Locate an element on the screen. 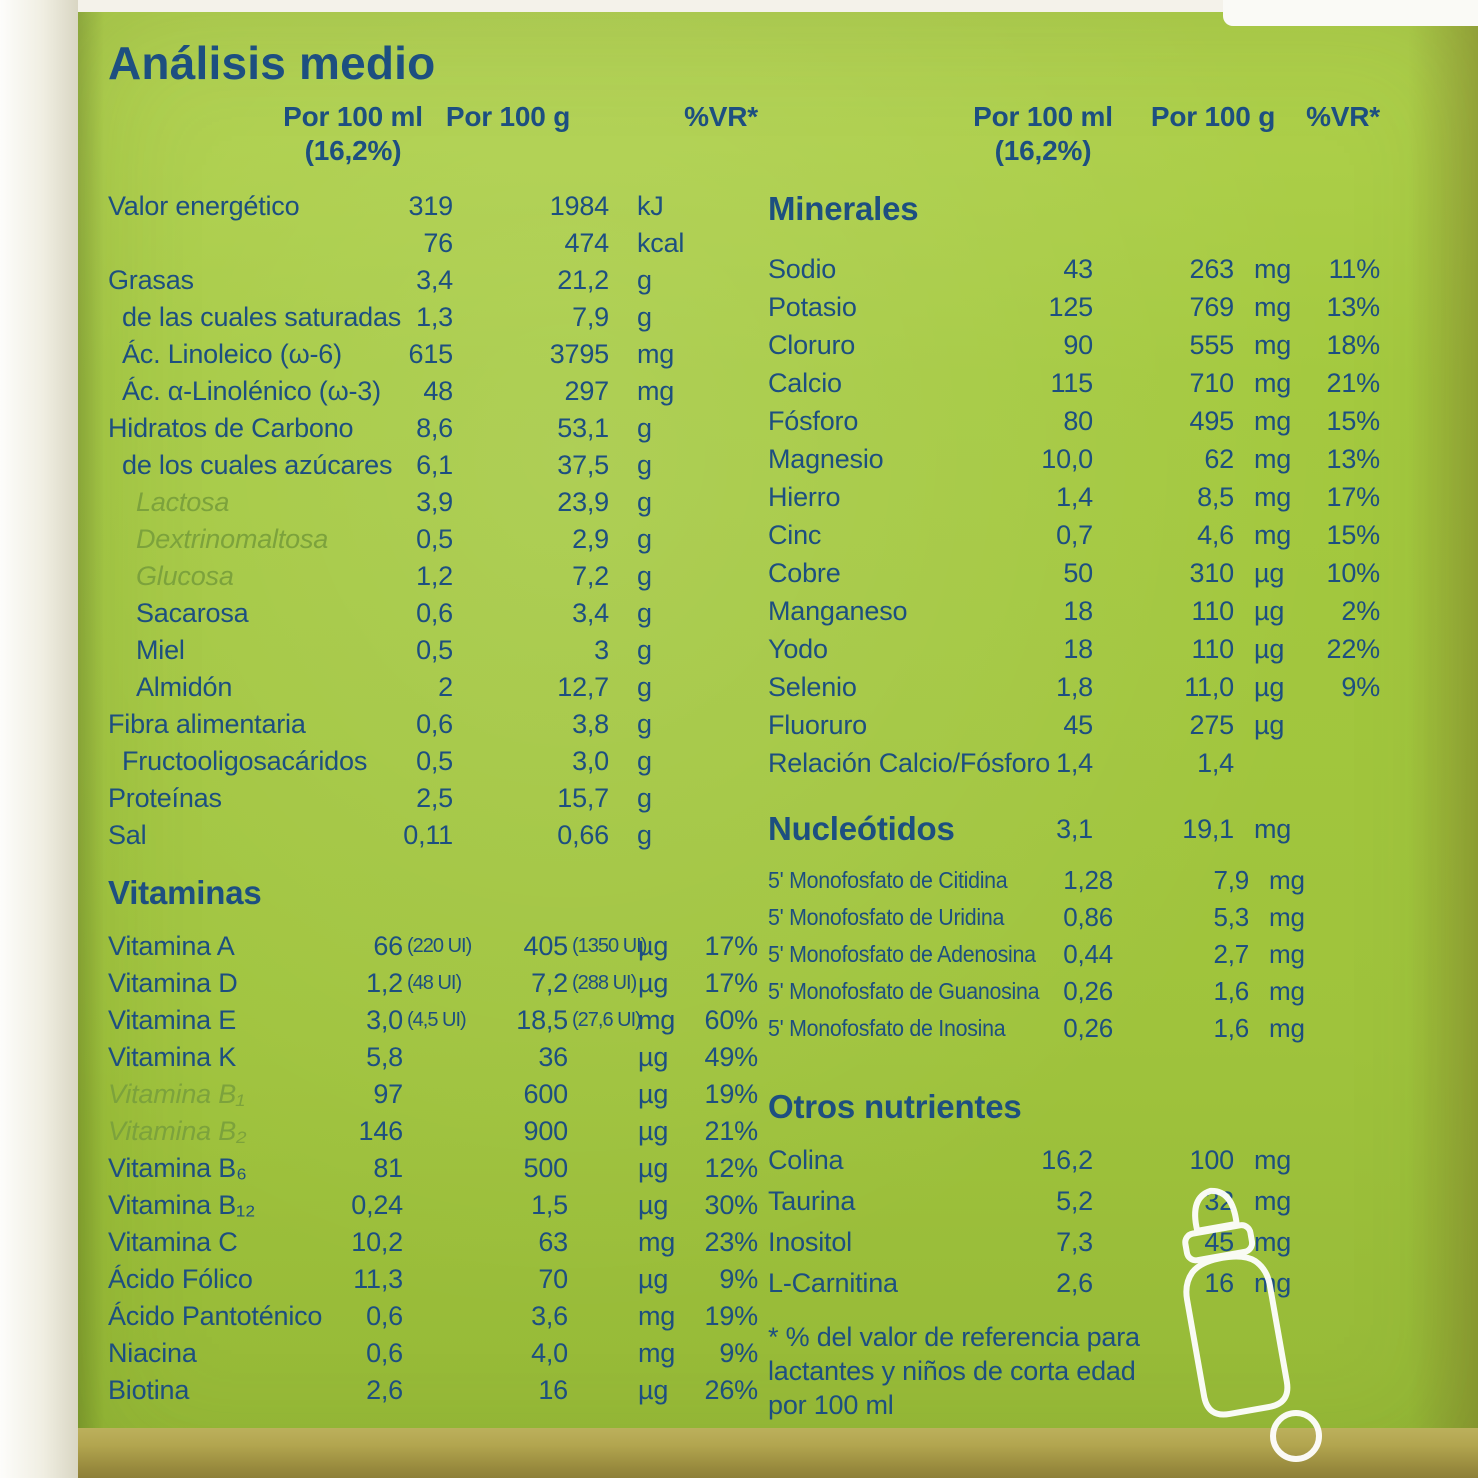 Image resolution: width=1478 pixels, height=1478 pixels. table-row: Valor energético 319 1984 kJ is located at coordinates (438, 206).